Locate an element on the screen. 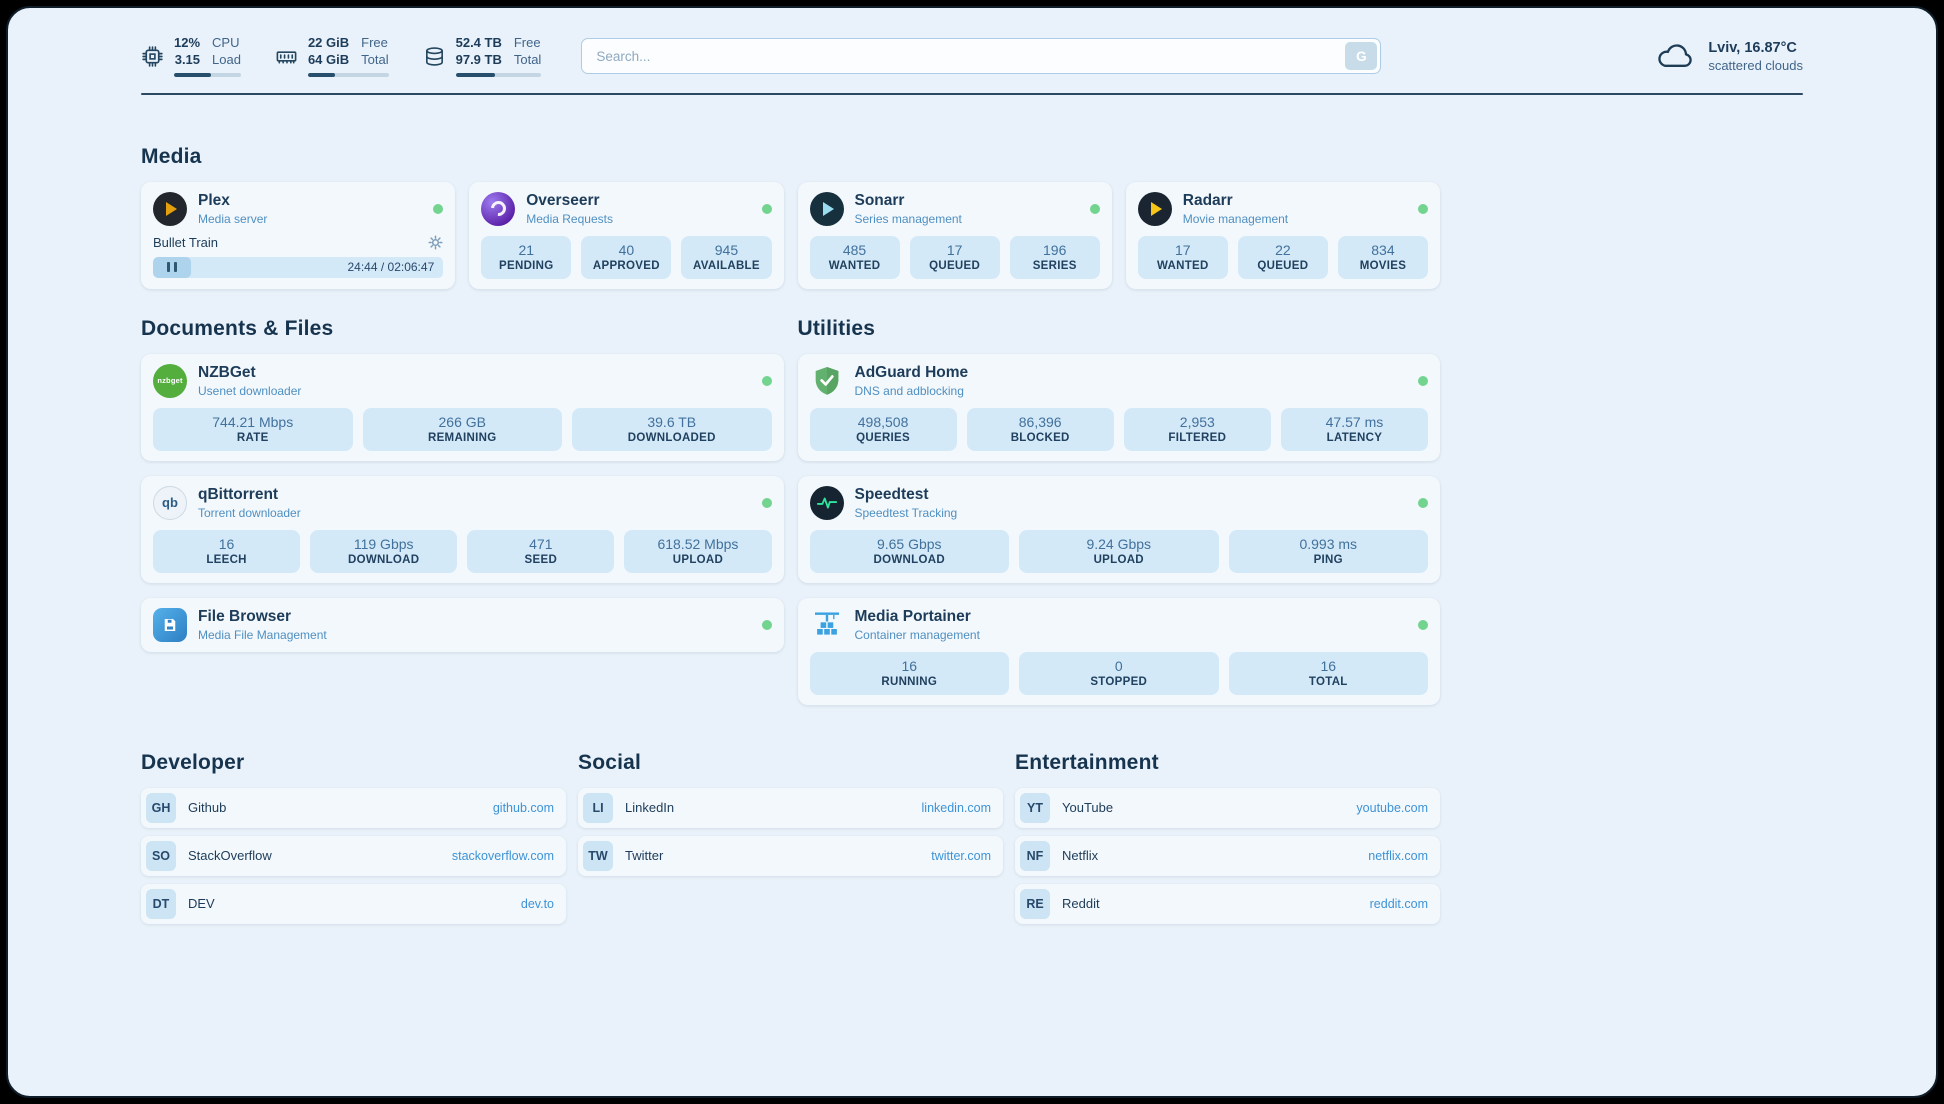 The width and height of the screenshot is (1944, 1104). stat-value: 0 is located at coordinates (1118, 665).